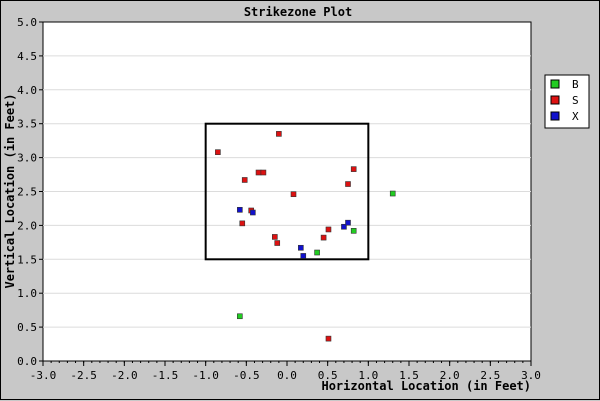  I want to click on watermark-text: BrooksBaseball.net, so click(452, 348).